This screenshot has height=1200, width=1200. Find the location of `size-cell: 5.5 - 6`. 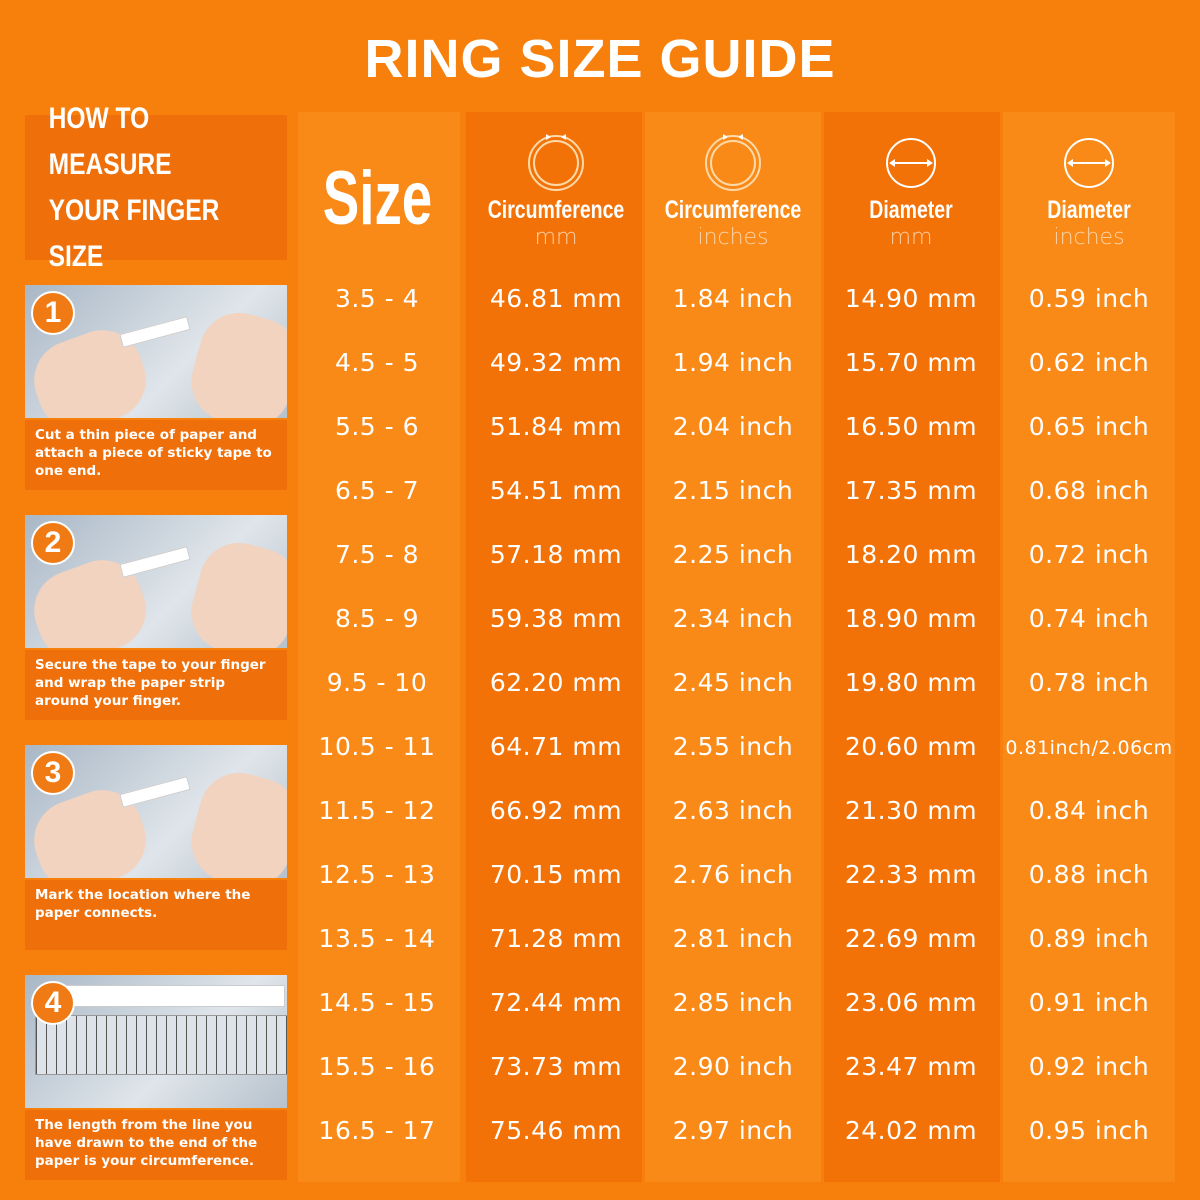

size-cell: 5.5 - 6 is located at coordinates (377, 426).